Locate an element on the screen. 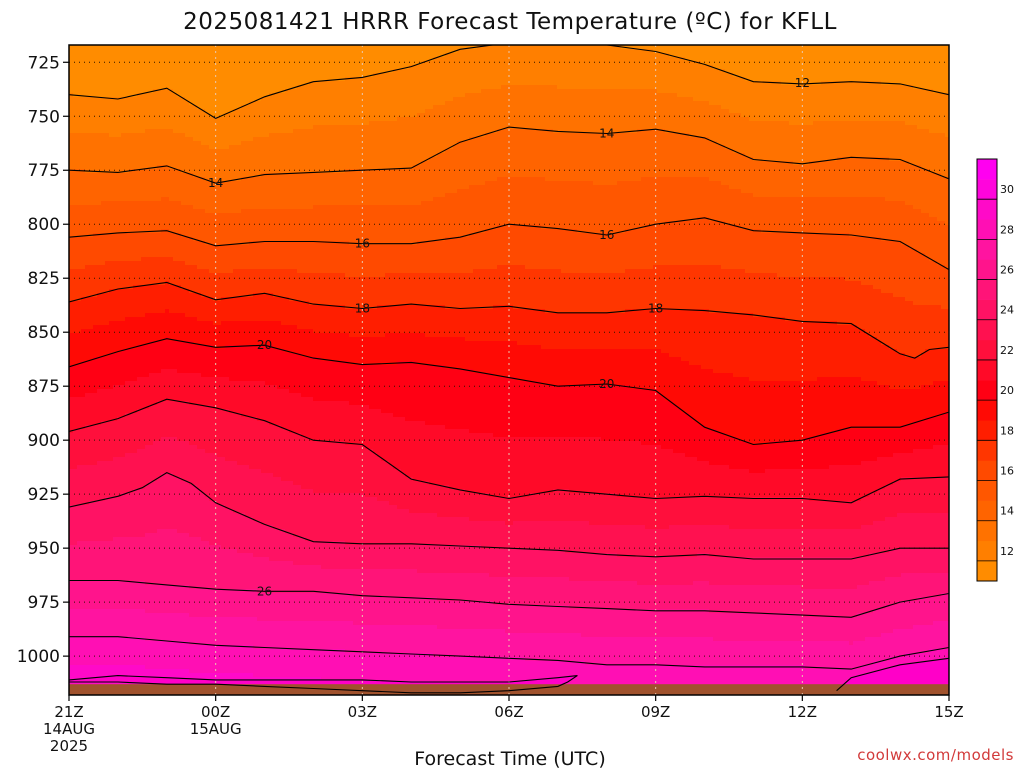 The height and width of the screenshot is (768, 1024). colorbar-frame is located at coordinates (987, 370).